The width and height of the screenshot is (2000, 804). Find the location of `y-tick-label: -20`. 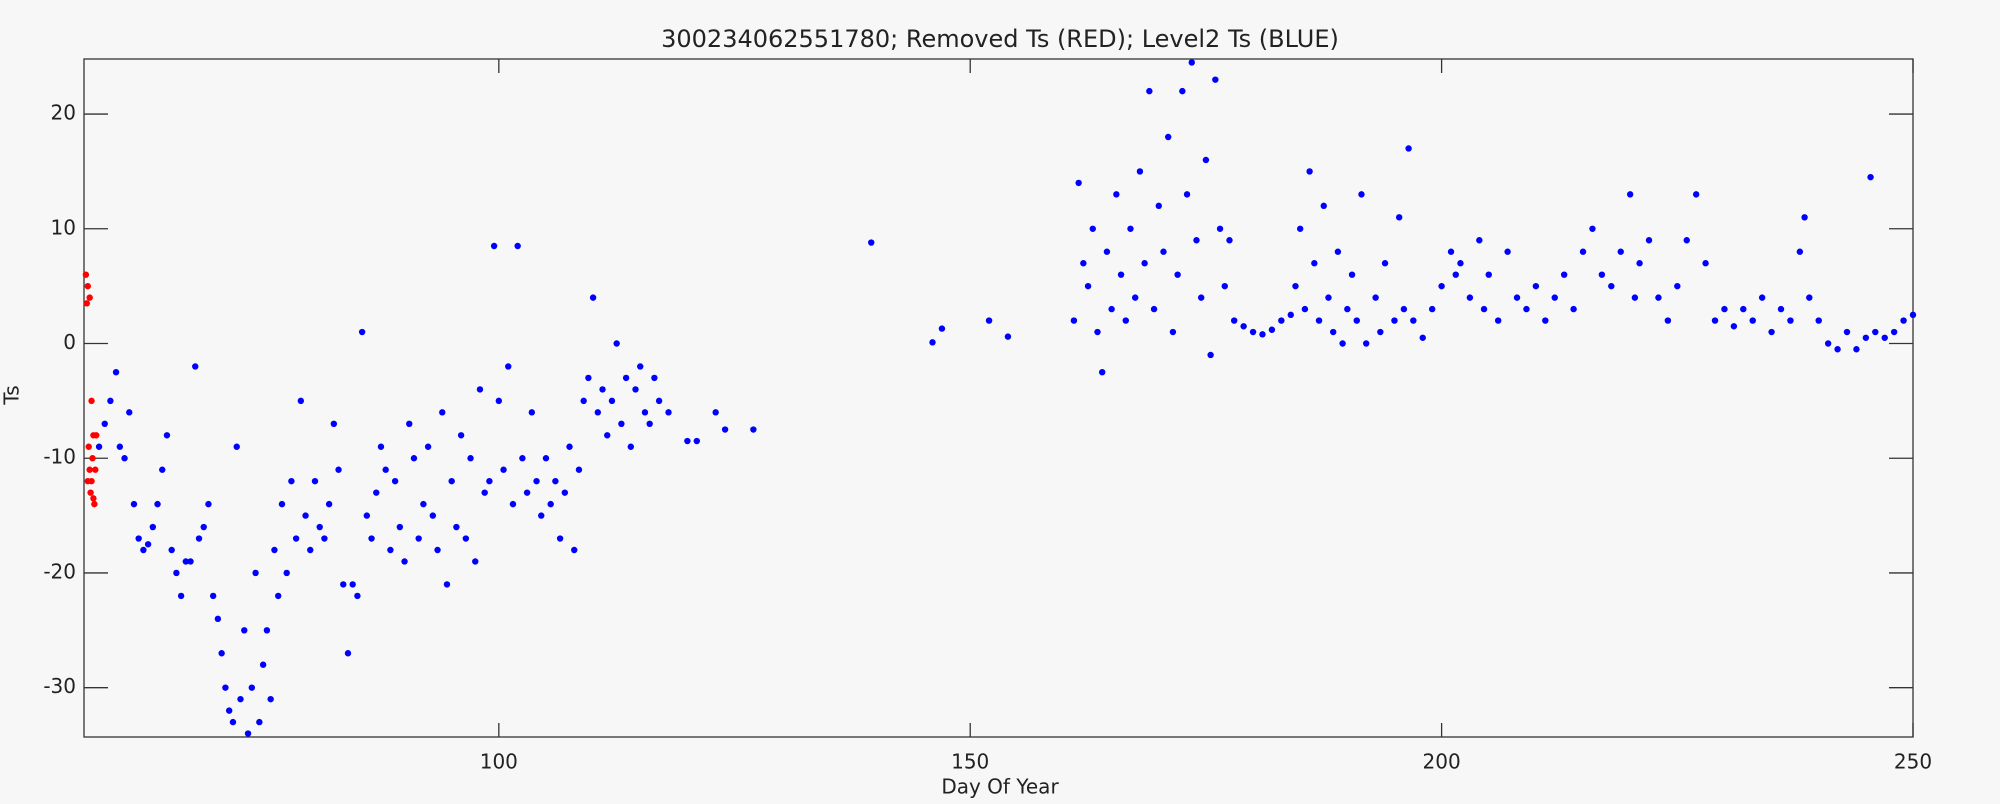

y-tick-label: -20 is located at coordinates (59, 571).